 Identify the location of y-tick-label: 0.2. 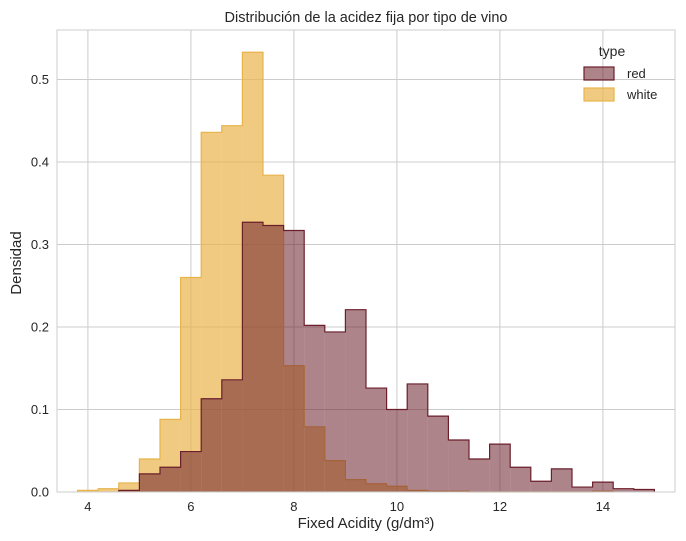
(40, 327).